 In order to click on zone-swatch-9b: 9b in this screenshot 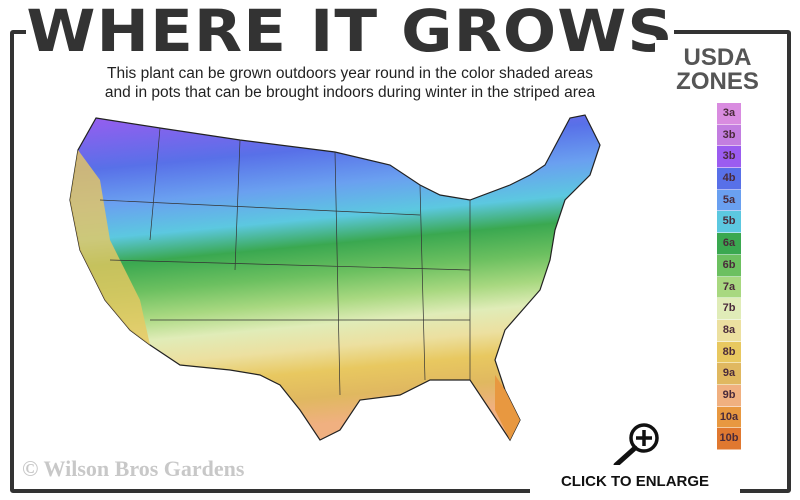, I will do `click(729, 395)`.